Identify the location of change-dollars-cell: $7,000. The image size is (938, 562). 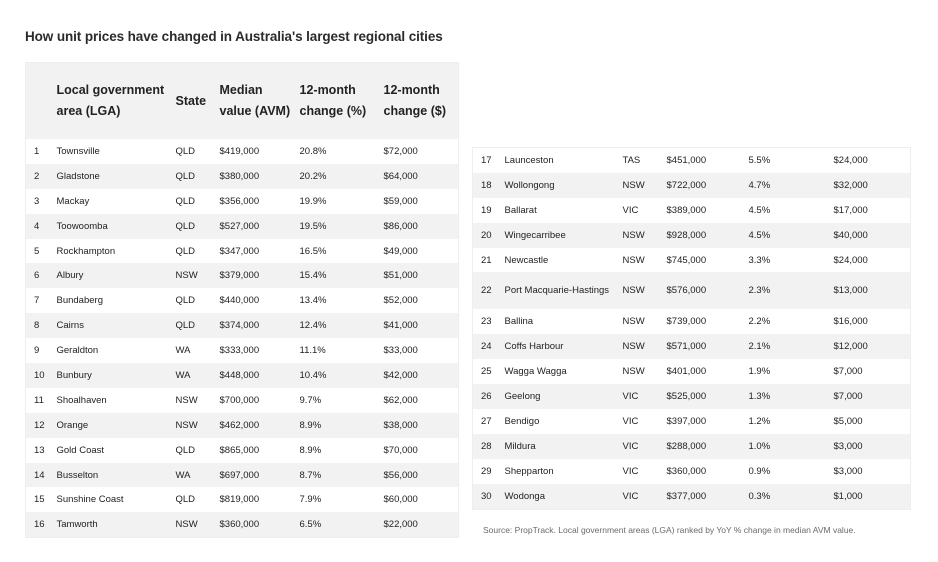
(868, 397).